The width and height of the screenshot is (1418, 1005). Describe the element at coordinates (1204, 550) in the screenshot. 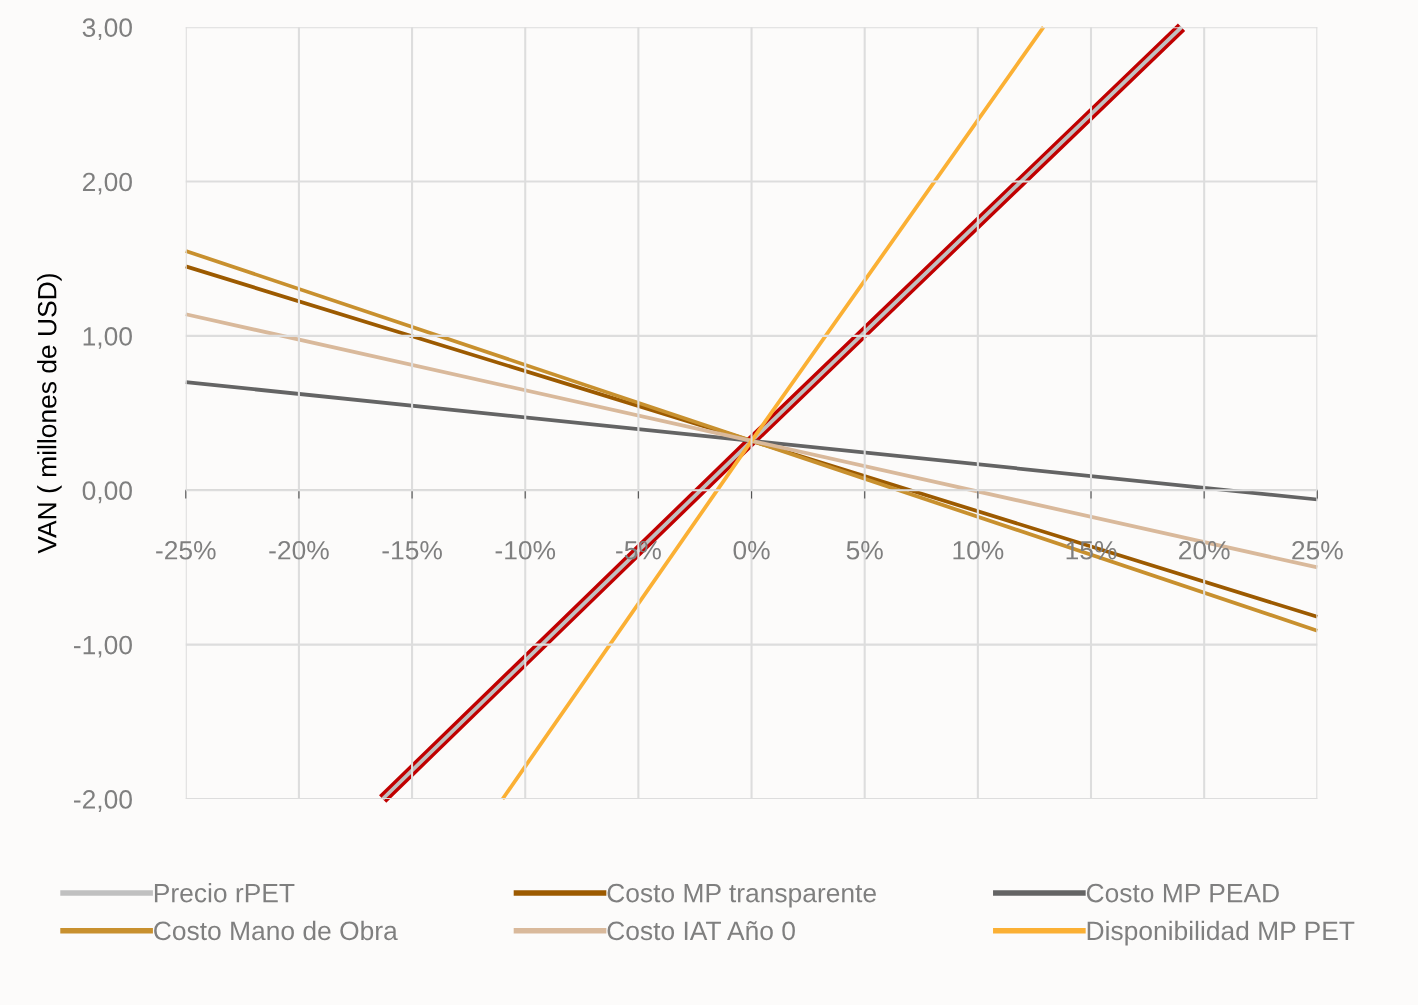

I see `x-tick-label: 20%` at that location.